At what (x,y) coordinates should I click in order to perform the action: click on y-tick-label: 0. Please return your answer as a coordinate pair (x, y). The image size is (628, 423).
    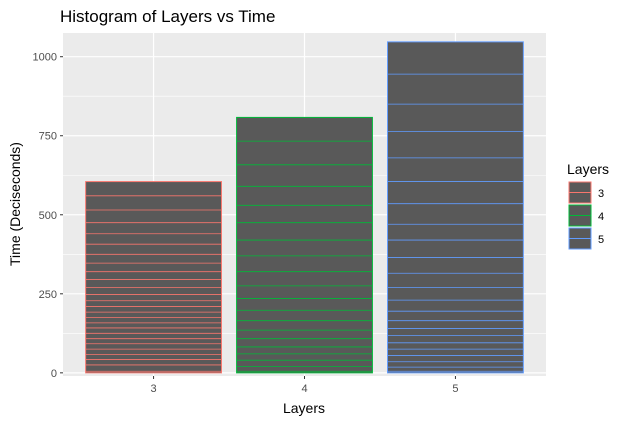
    Looking at the image, I should click on (54, 374).